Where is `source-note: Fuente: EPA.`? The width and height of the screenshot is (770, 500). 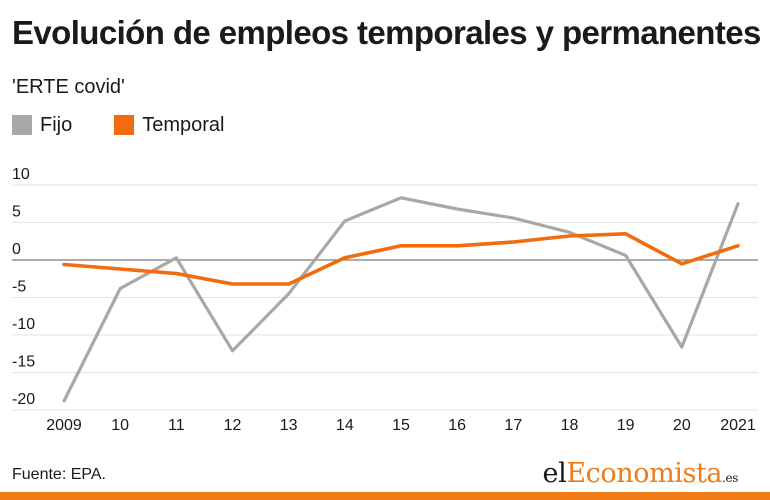
source-note: Fuente: EPA. is located at coordinates (59, 474).